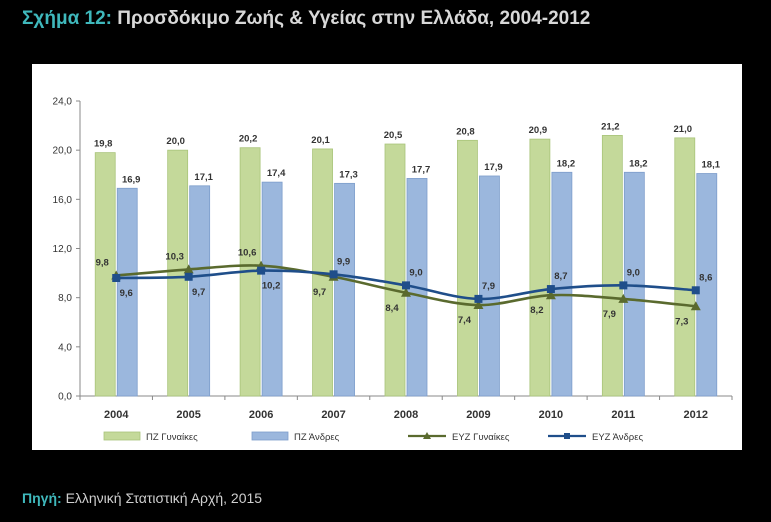  What do you see at coordinates (102, 263) in the screenshot?
I see `line-data-label: 9,8` at bounding box center [102, 263].